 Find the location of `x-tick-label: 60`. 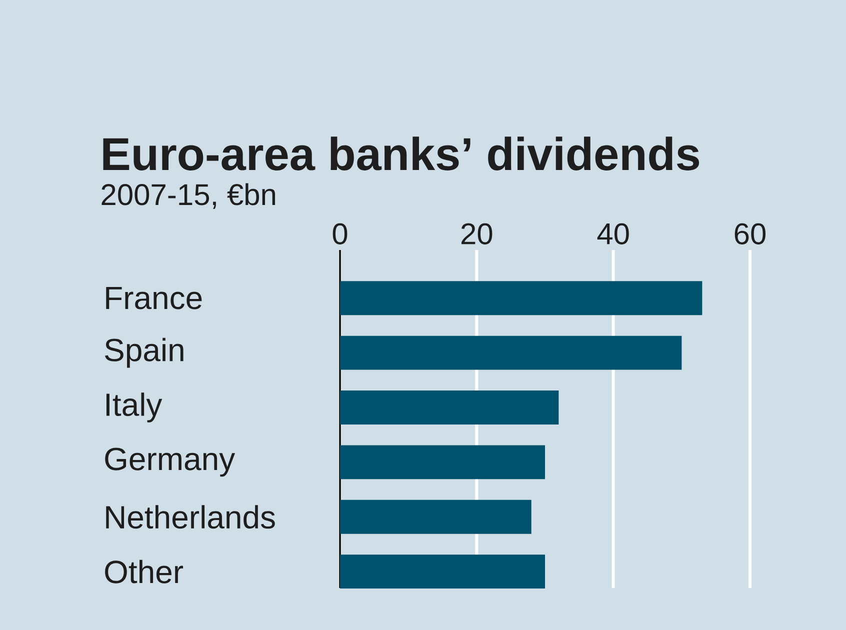

x-tick-label: 60 is located at coordinates (750, 233).